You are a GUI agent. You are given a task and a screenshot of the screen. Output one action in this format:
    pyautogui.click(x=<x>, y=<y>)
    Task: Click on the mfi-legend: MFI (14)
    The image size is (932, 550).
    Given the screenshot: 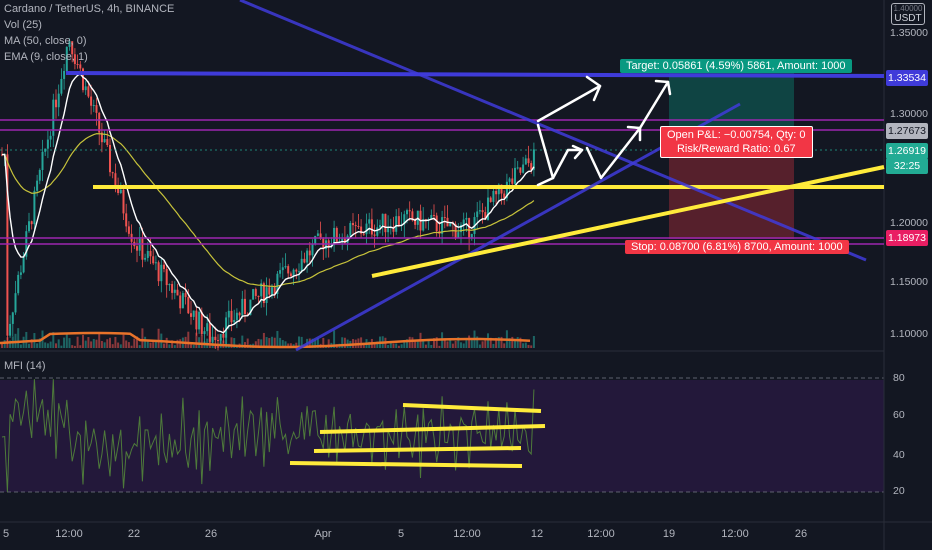 What is the action you would take?
    pyautogui.click(x=25, y=366)
    